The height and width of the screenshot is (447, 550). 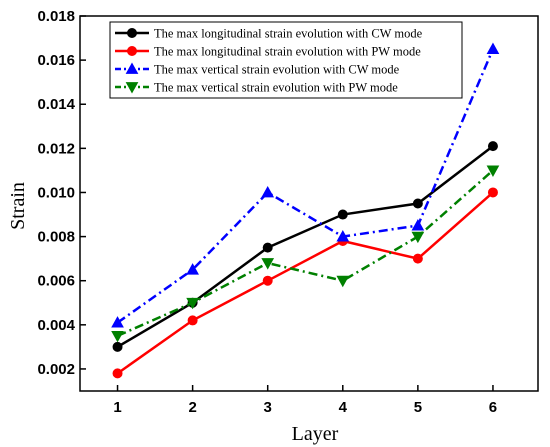 I want to click on y-tick-label: 0.004, so click(x=56, y=325).